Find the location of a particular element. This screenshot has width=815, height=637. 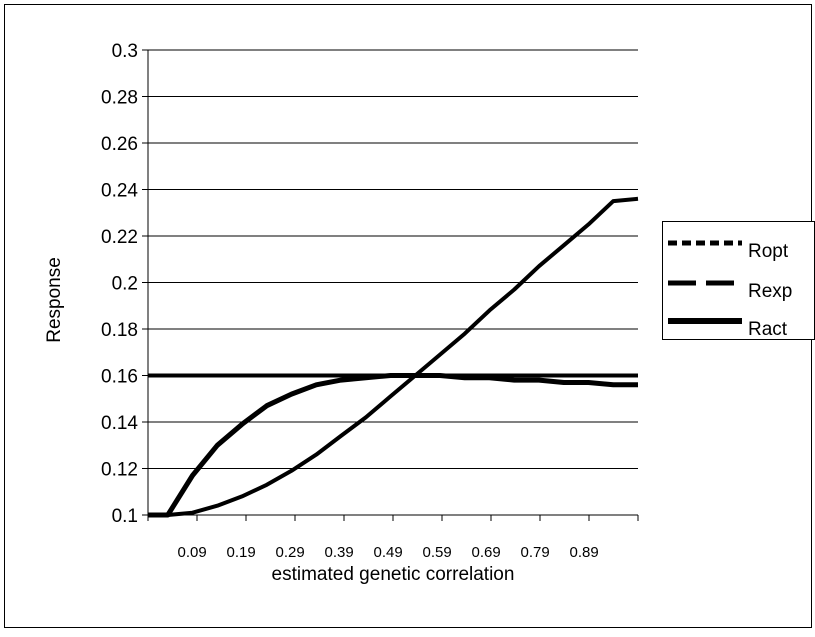

x-tick-label: 0.59 is located at coordinates (436, 552).